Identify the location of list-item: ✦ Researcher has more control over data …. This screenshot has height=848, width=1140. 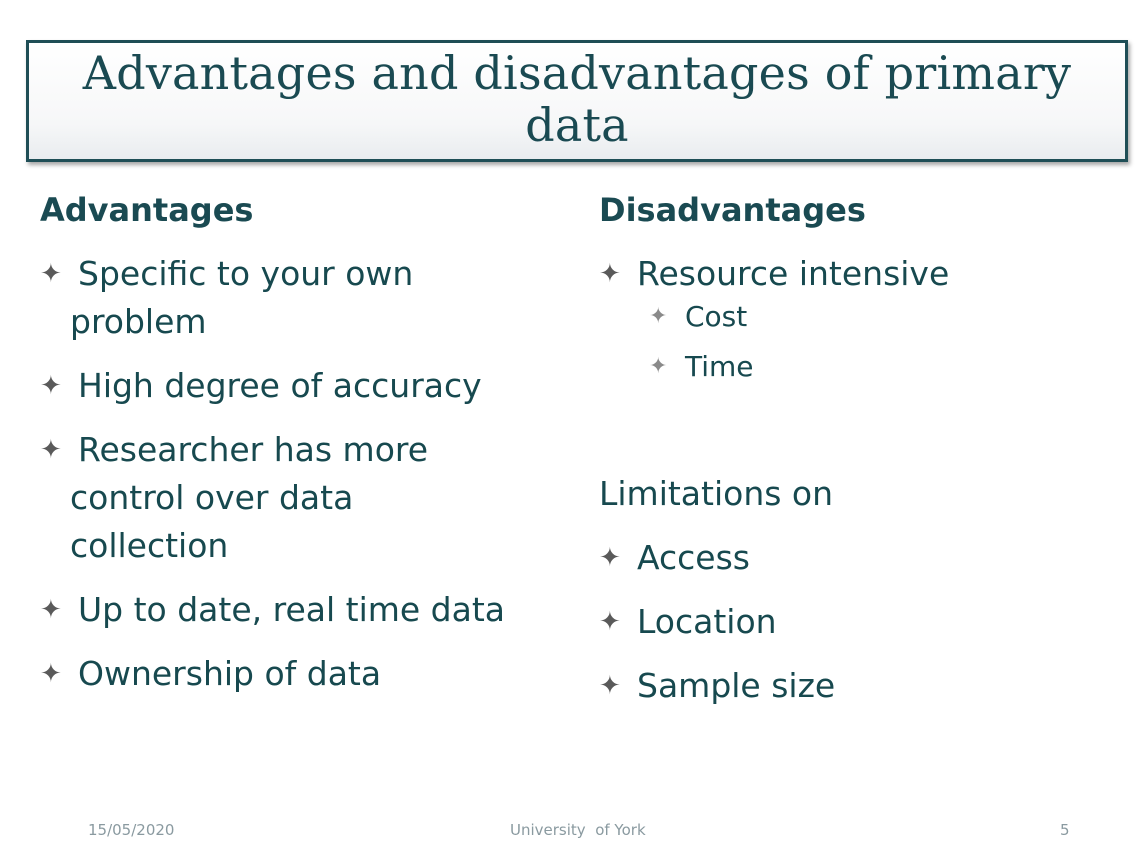
(305, 498).